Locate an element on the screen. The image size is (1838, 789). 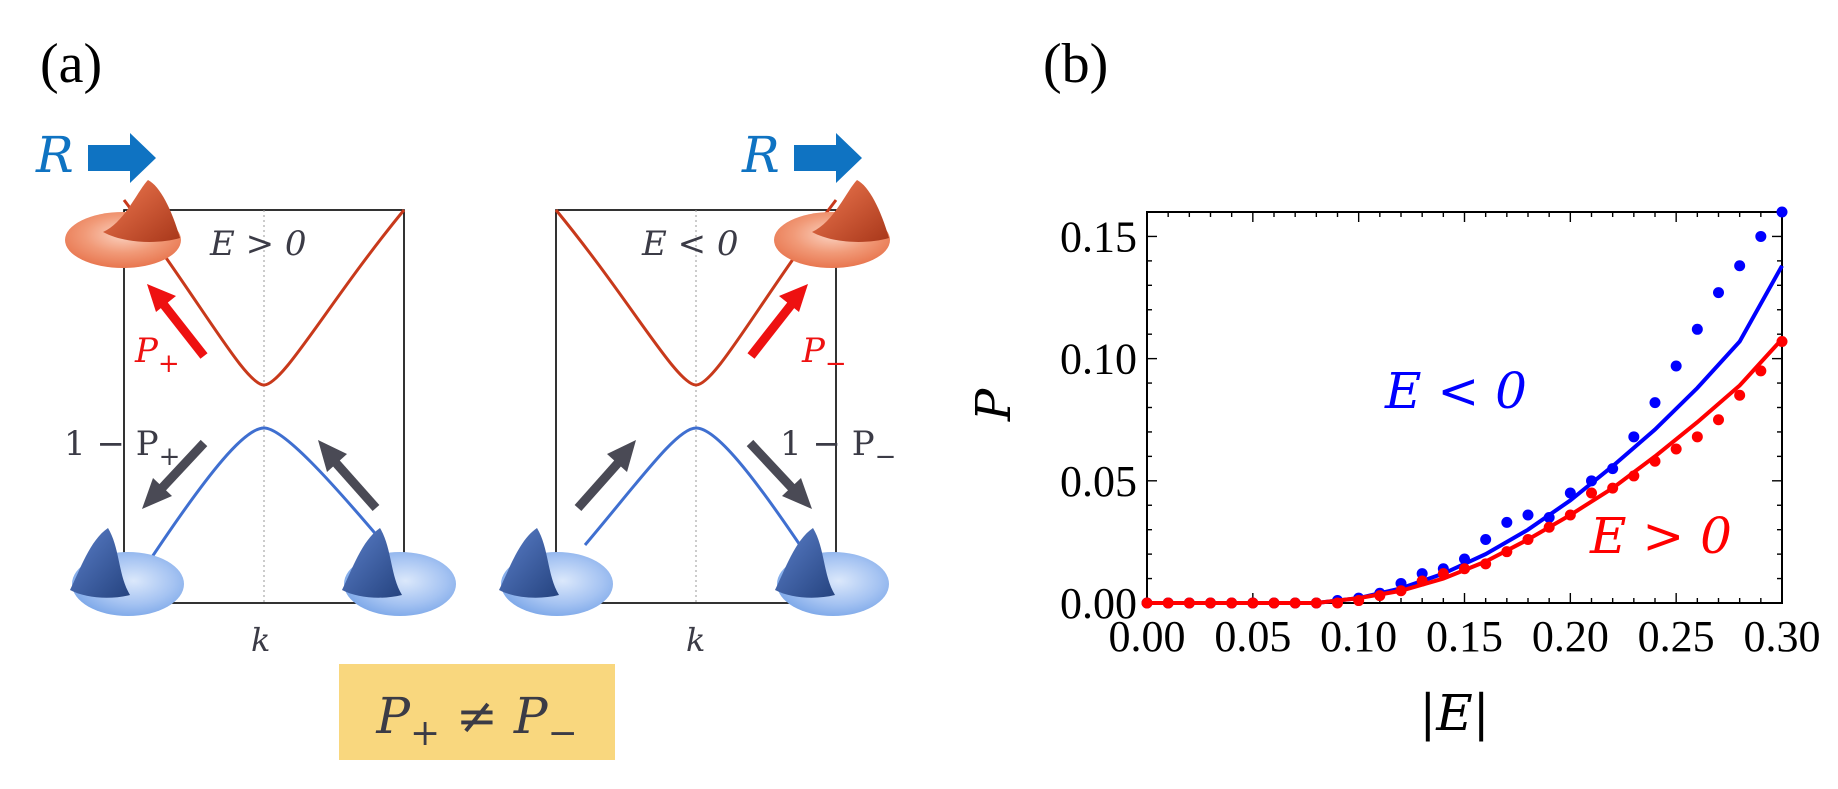
right-diagram: E < 0 k R P− 1 − P− is located at coordinates (697, 392).